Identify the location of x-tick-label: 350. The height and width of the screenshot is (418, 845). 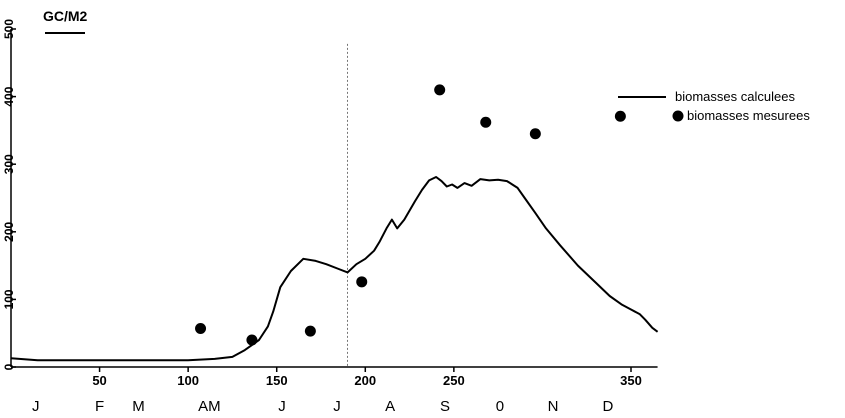
(631, 380).